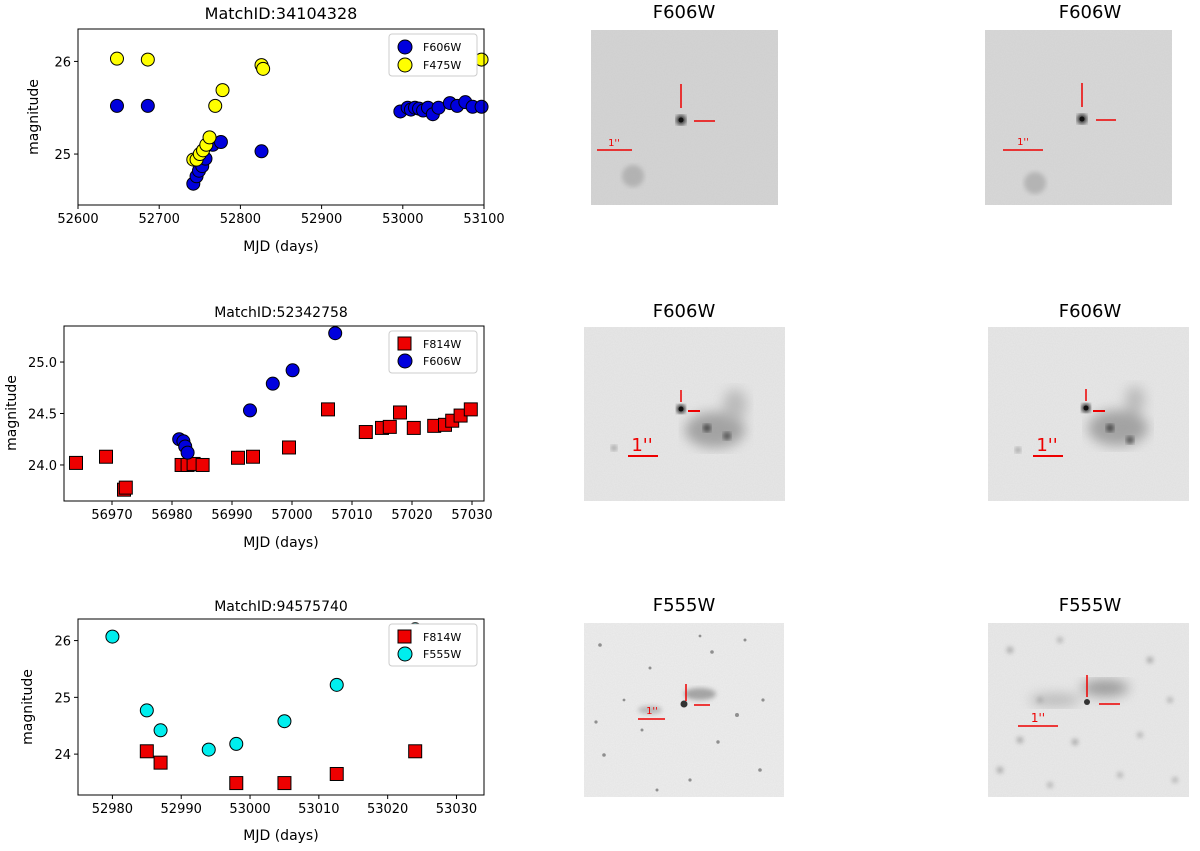  Describe the element at coordinates (42, 363) in the screenshot. I see `y-tick-label: 25.0` at that location.